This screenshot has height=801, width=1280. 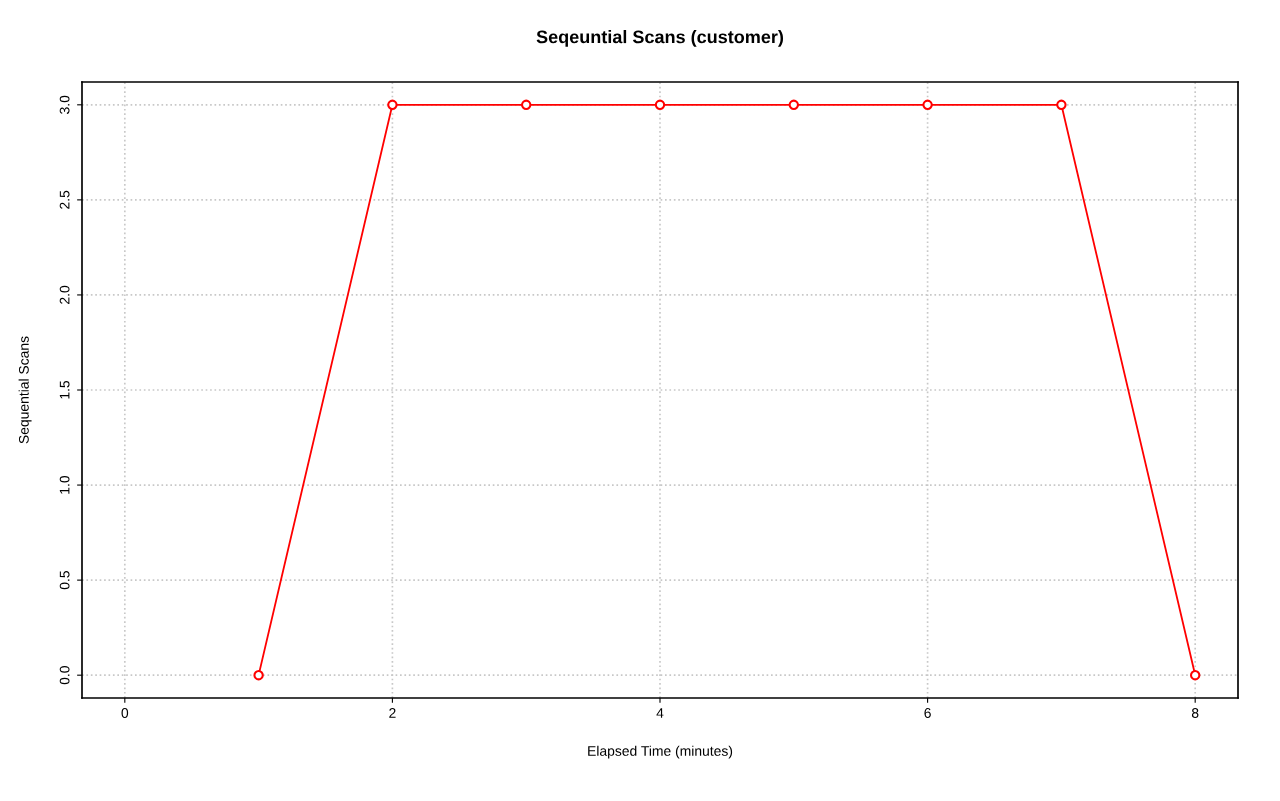 What do you see at coordinates (25, 390) in the screenshot?
I see `y-axis-title: Sequential Scans` at bounding box center [25, 390].